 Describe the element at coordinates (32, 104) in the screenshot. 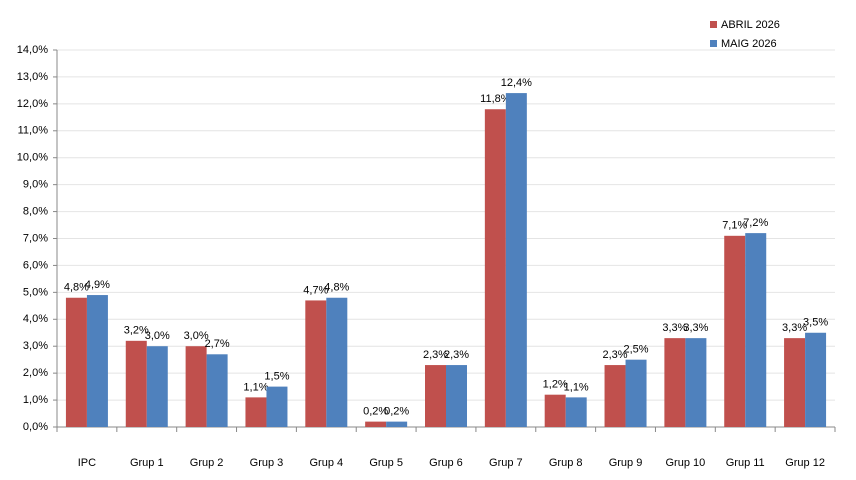

I see `y-tick-label: 12,0%` at that location.